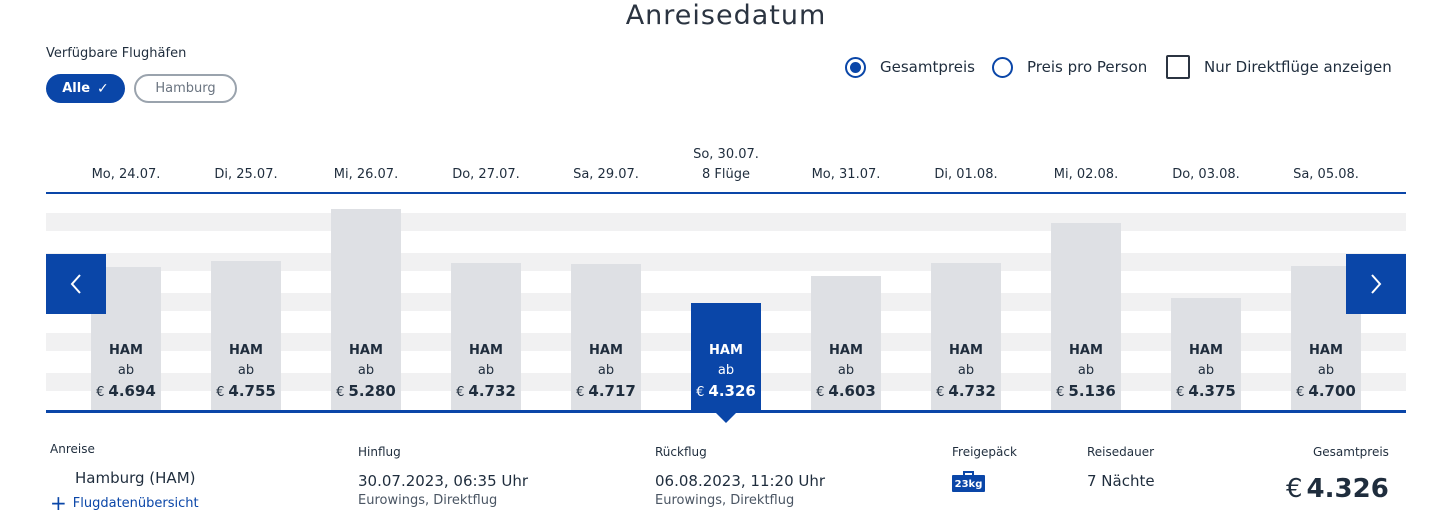 The width and height of the screenshot is (1434, 524). What do you see at coordinates (246, 175) in the screenshot?
I see `date-label: Di, 25.07.` at bounding box center [246, 175].